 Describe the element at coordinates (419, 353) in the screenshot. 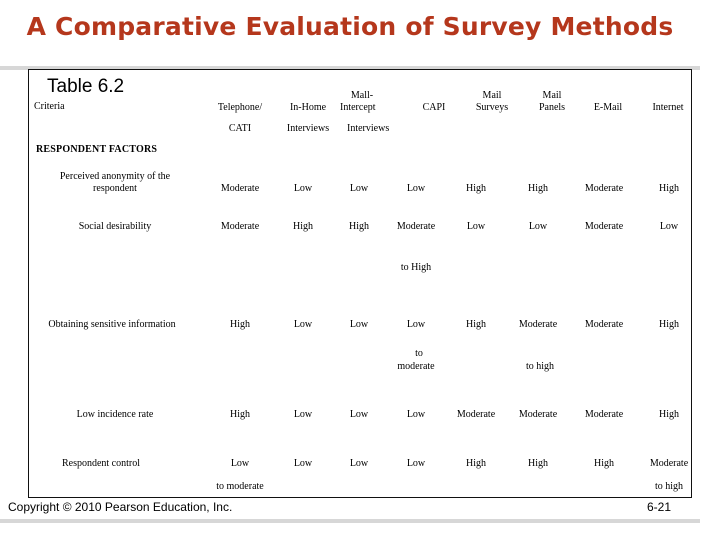

I see `row3-capi-continuation-line1: to` at that location.